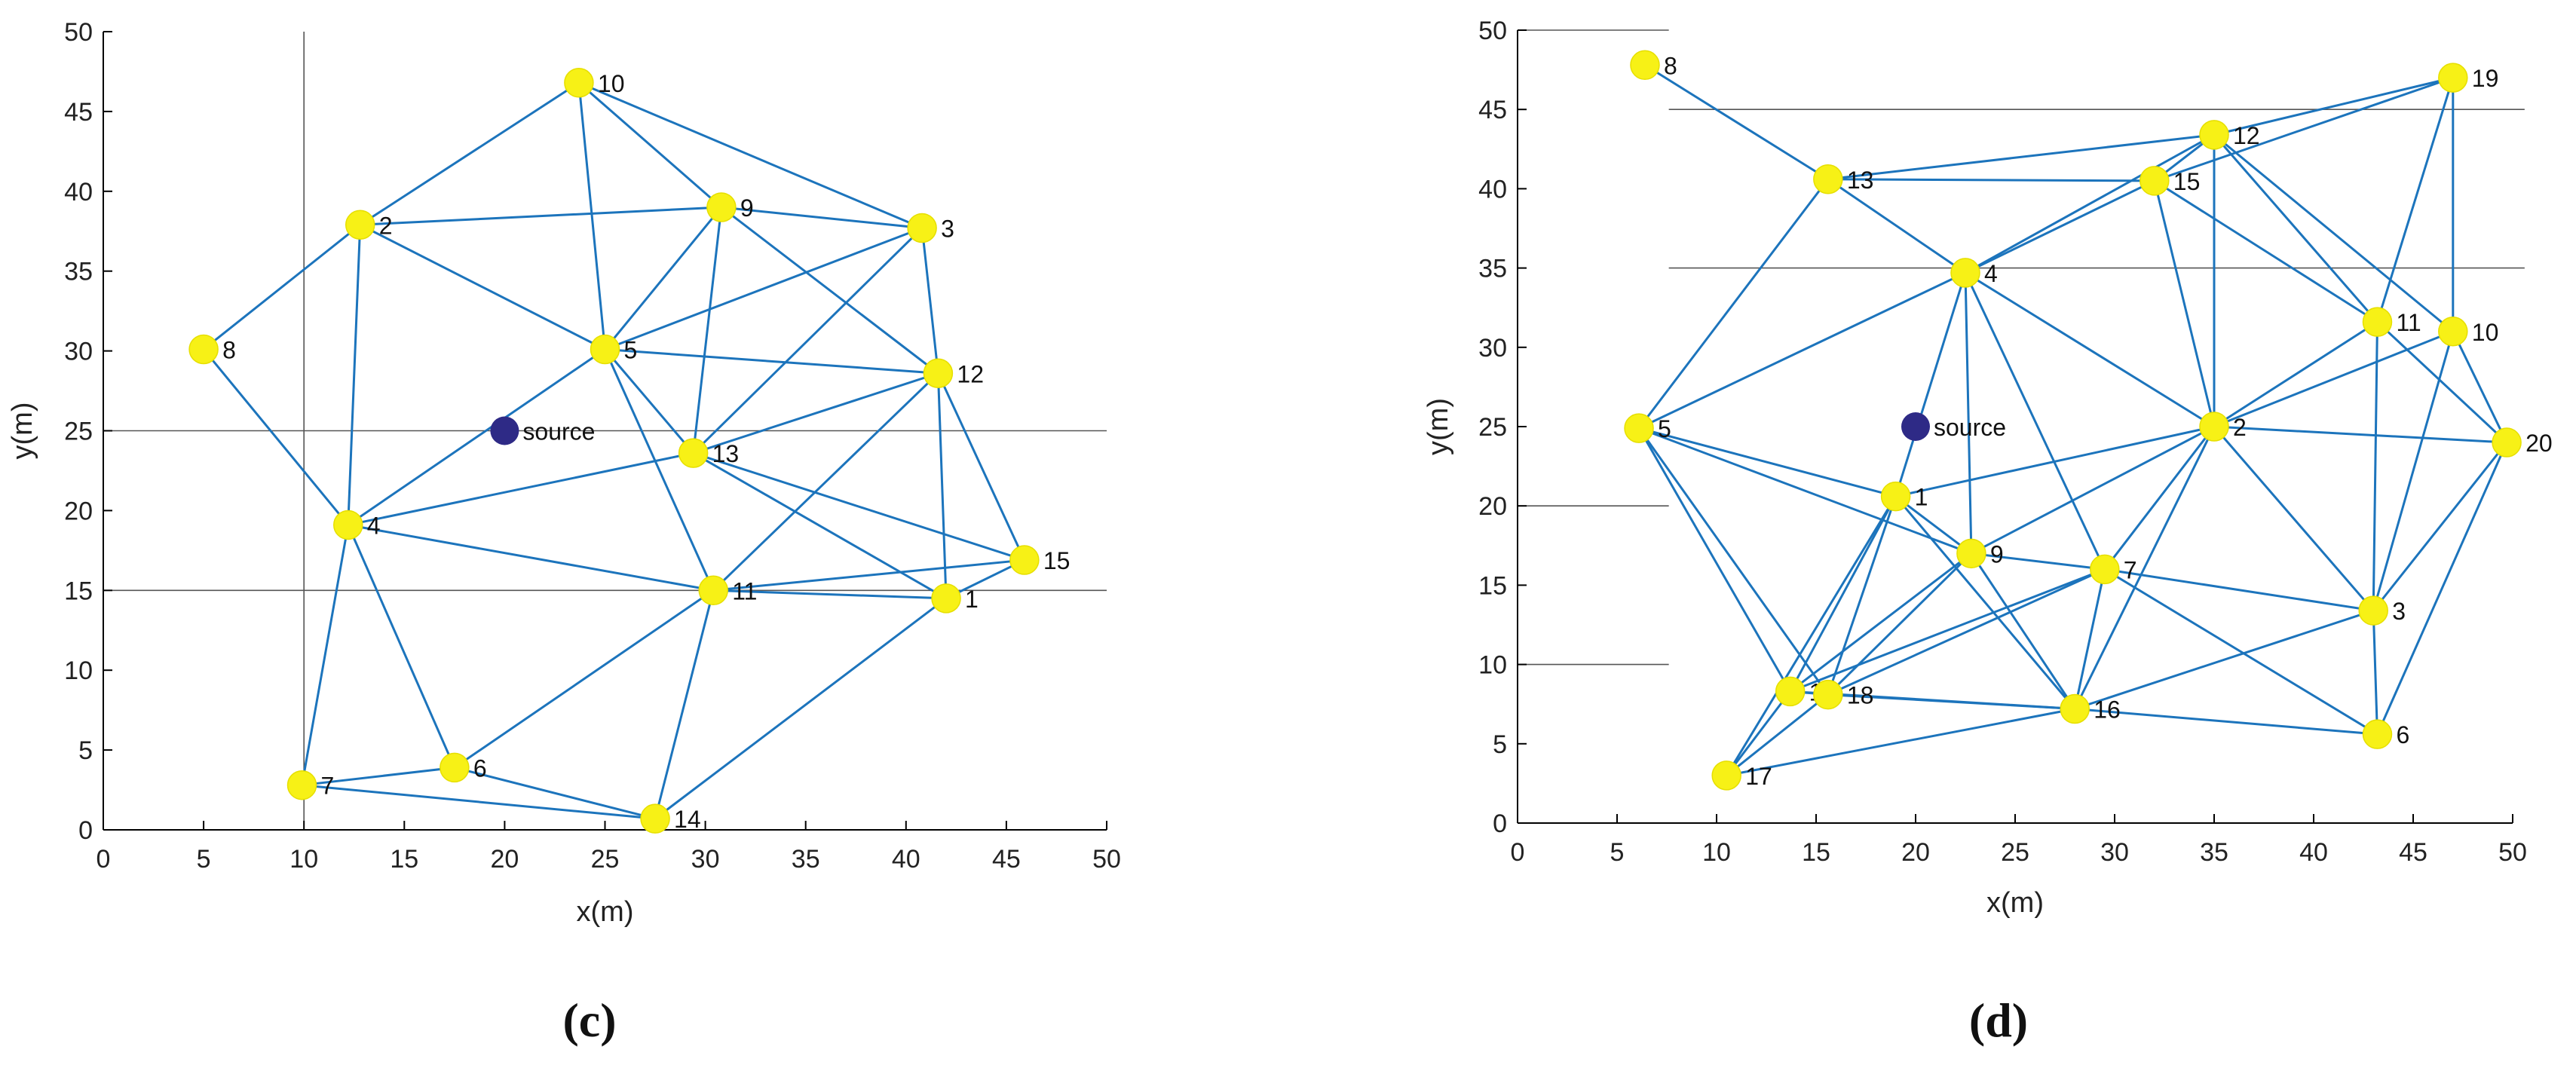 The image size is (2576, 1065). I want to click on x-tick-label: 50, so click(2512, 852).